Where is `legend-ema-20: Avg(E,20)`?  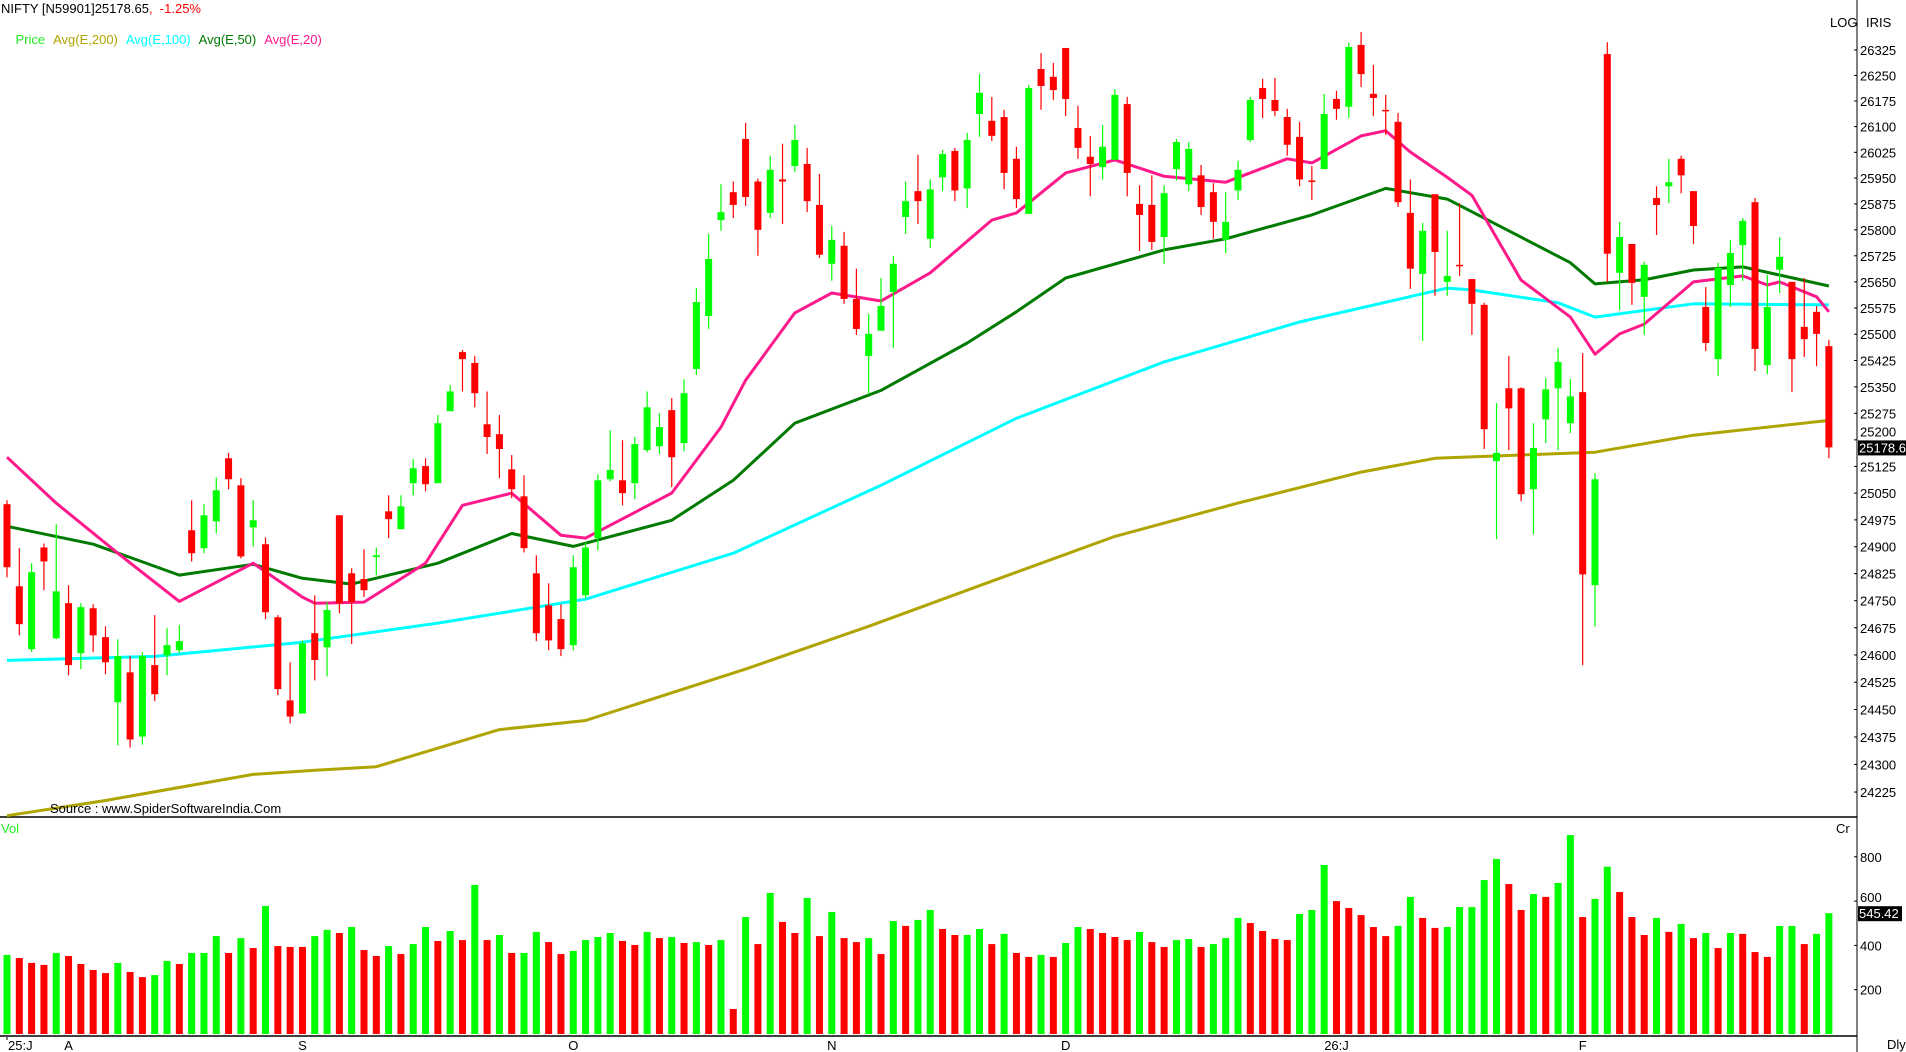 legend-ema-20: Avg(E,20) is located at coordinates (293, 39).